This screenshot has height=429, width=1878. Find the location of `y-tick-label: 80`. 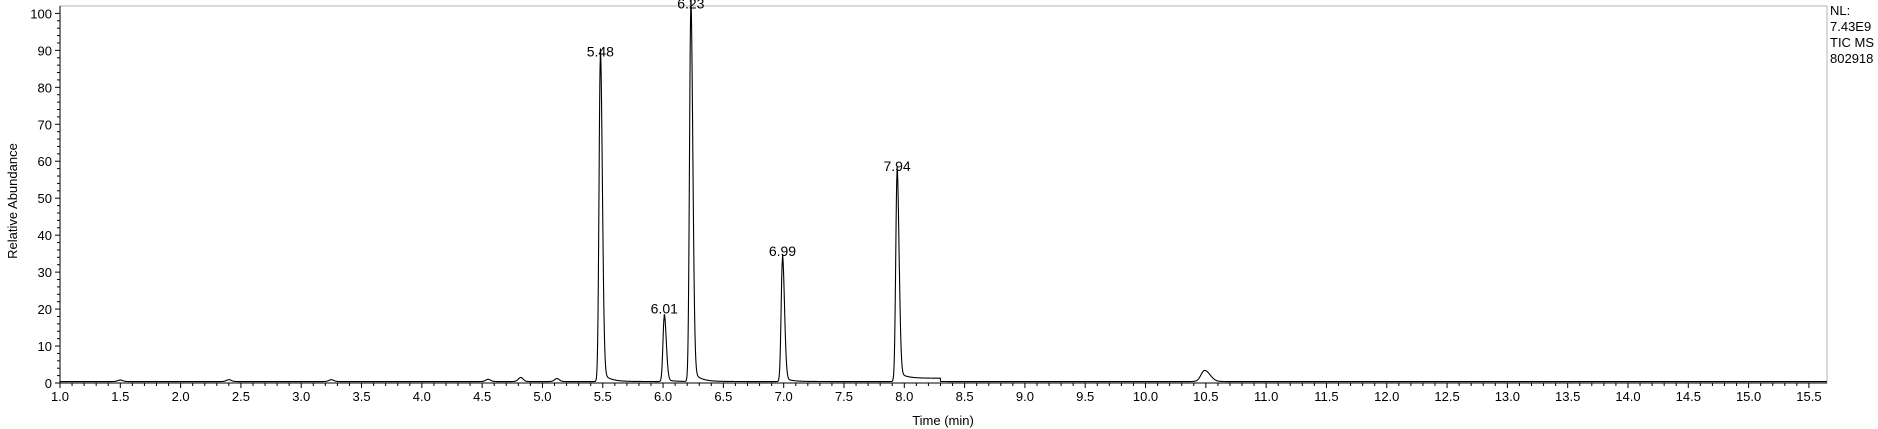

y-tick-label: 80 is located at coordinates (45, 87).